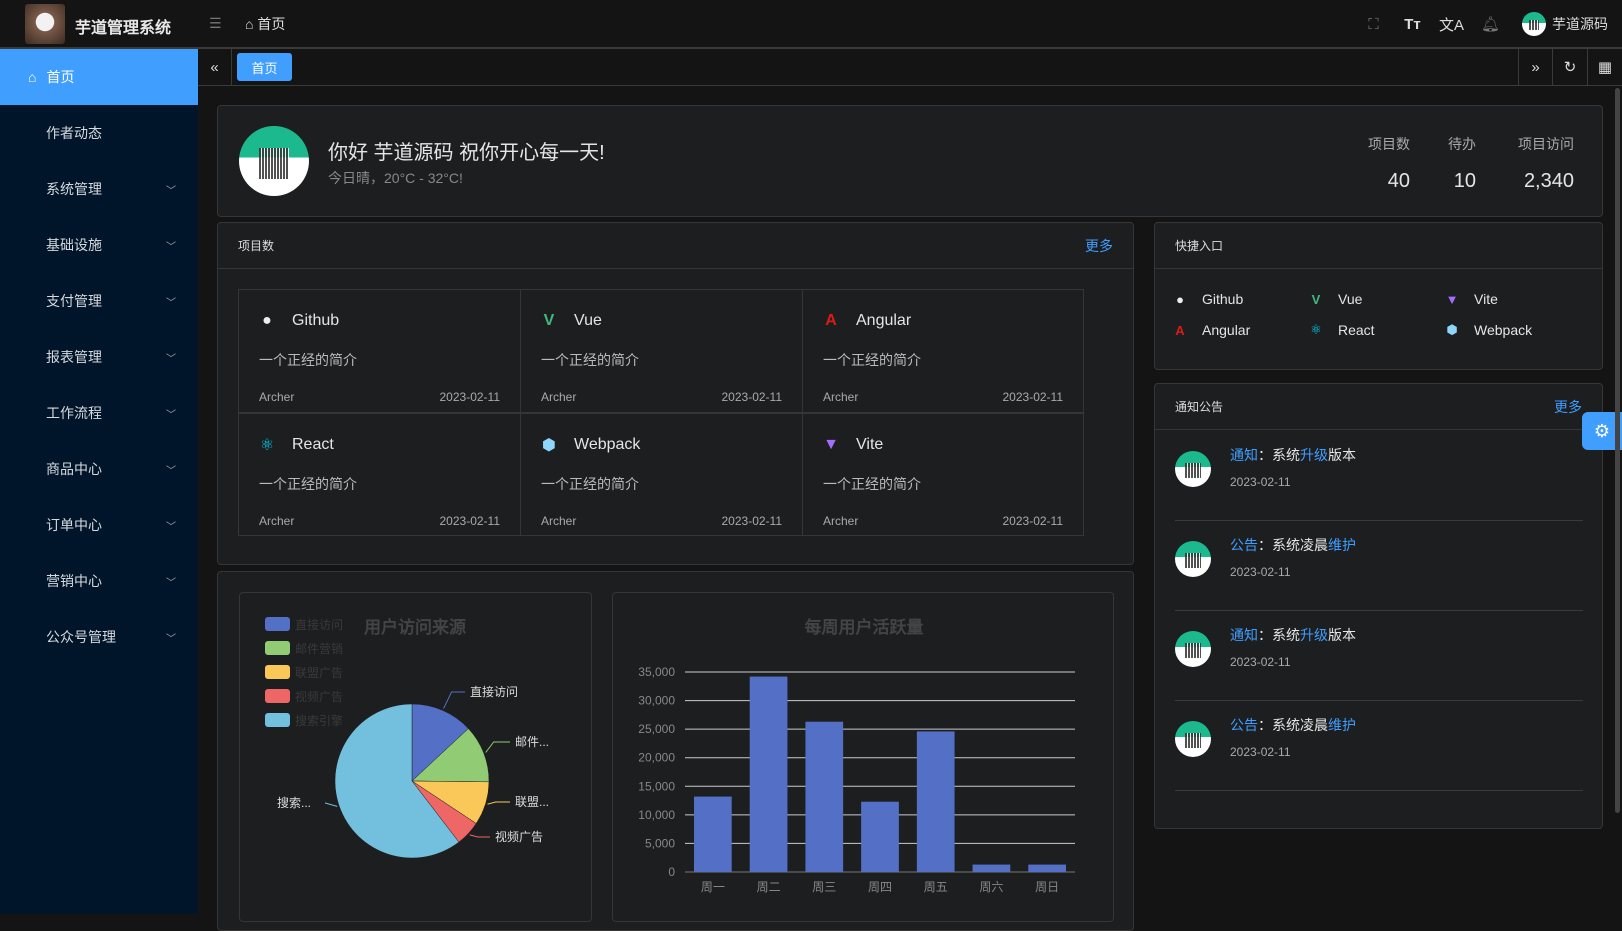  I want to click on x-tick-label: 周四, so click(880, 887).